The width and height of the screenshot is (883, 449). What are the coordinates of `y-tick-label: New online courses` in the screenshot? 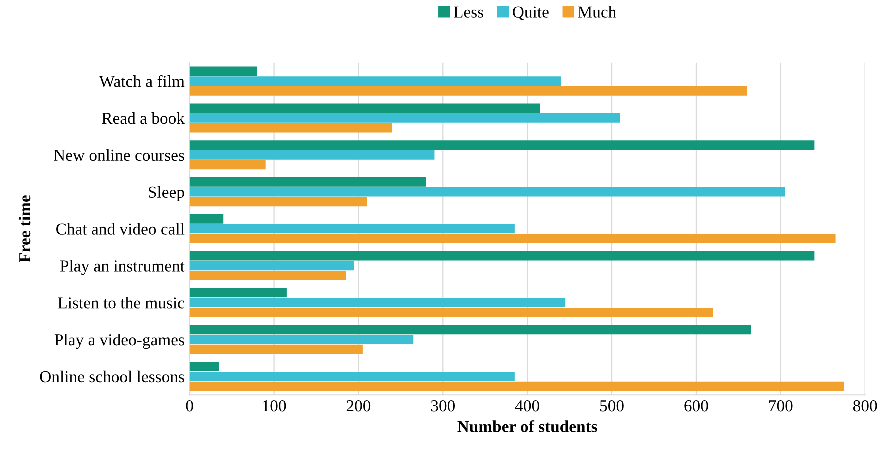 It's located at (119, 155).